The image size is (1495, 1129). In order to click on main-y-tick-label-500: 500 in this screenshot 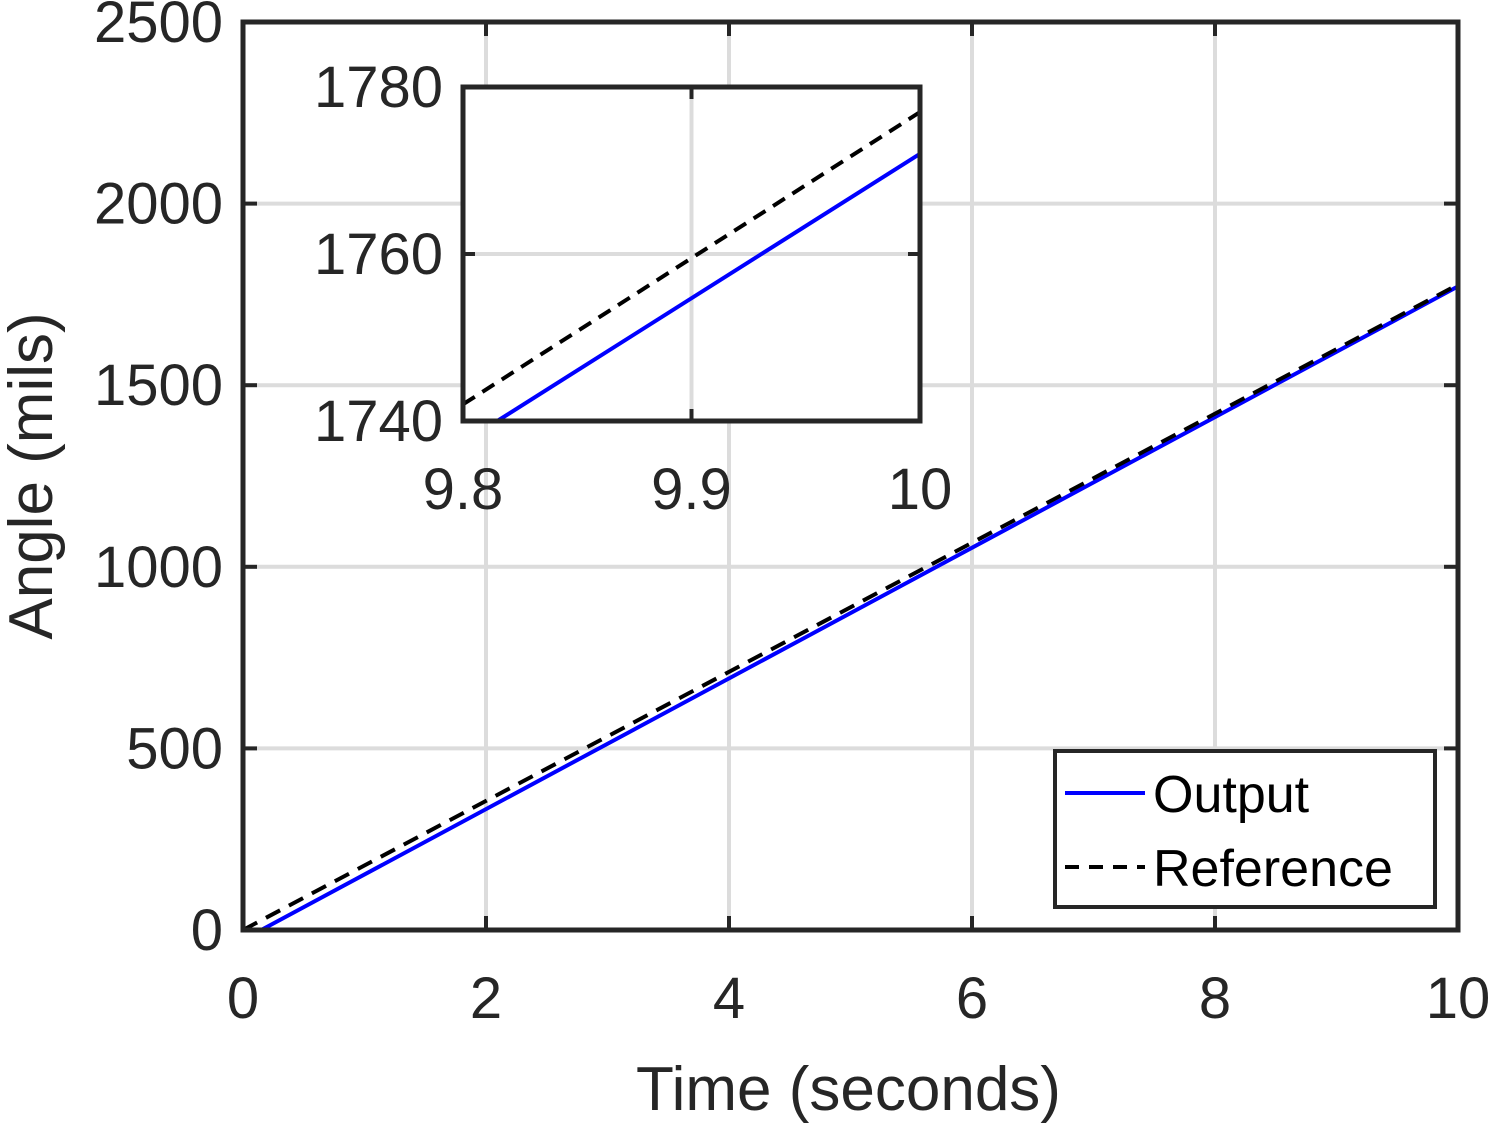, I will do `click(174, 748)`.